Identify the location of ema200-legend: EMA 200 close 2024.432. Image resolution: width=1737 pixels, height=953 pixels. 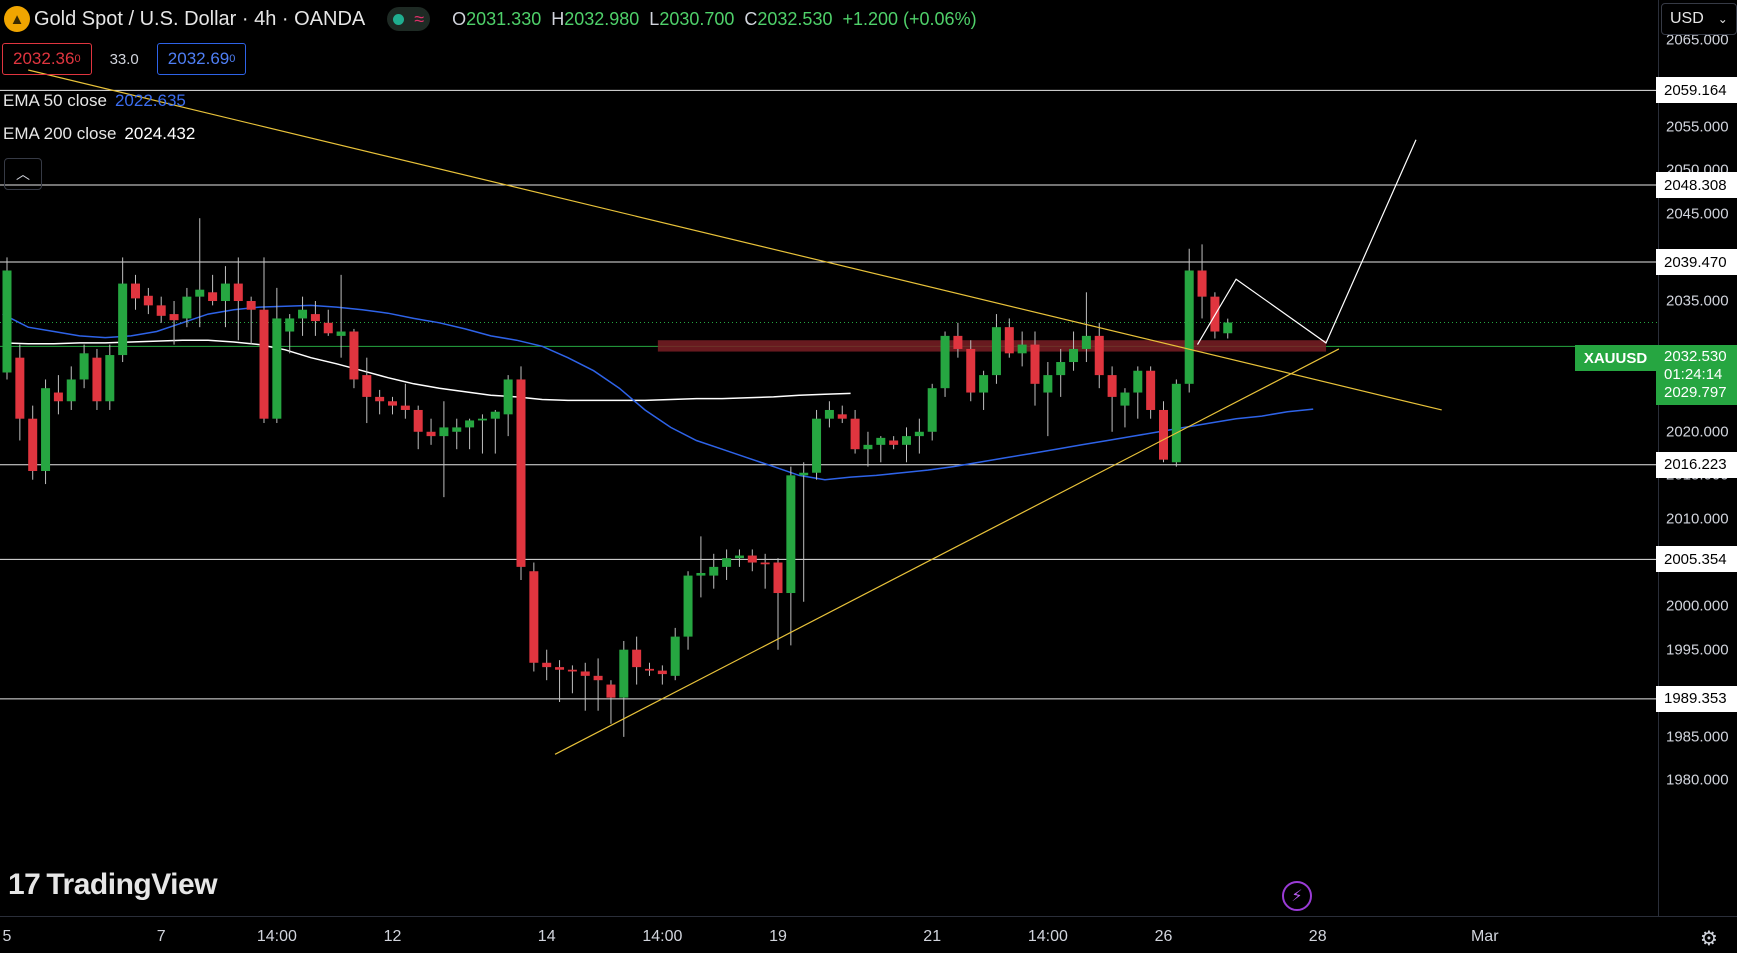
(99, 133).